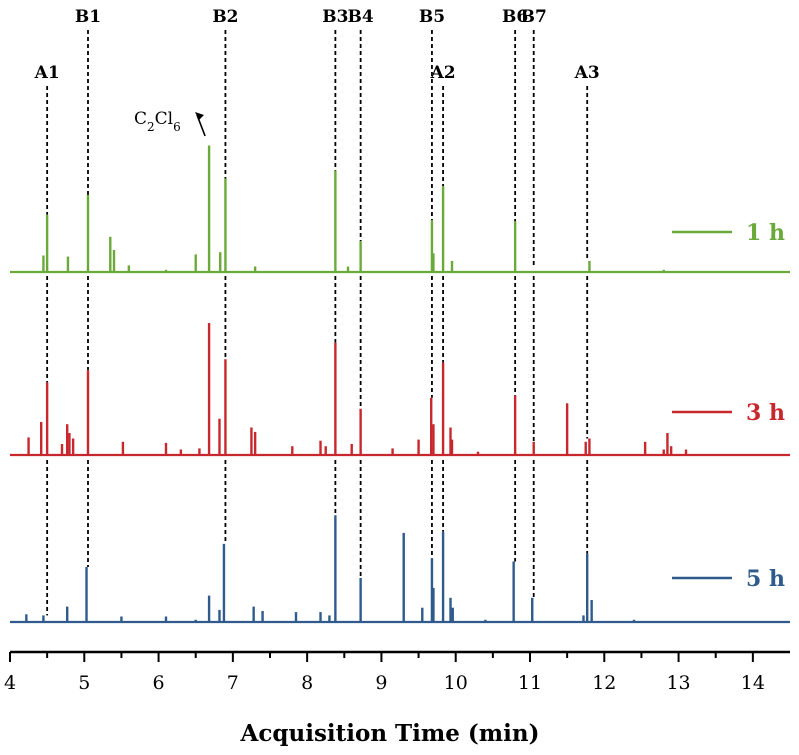  I want to click on c2cl6-annotation: C2Cl6, so click(170, 123).